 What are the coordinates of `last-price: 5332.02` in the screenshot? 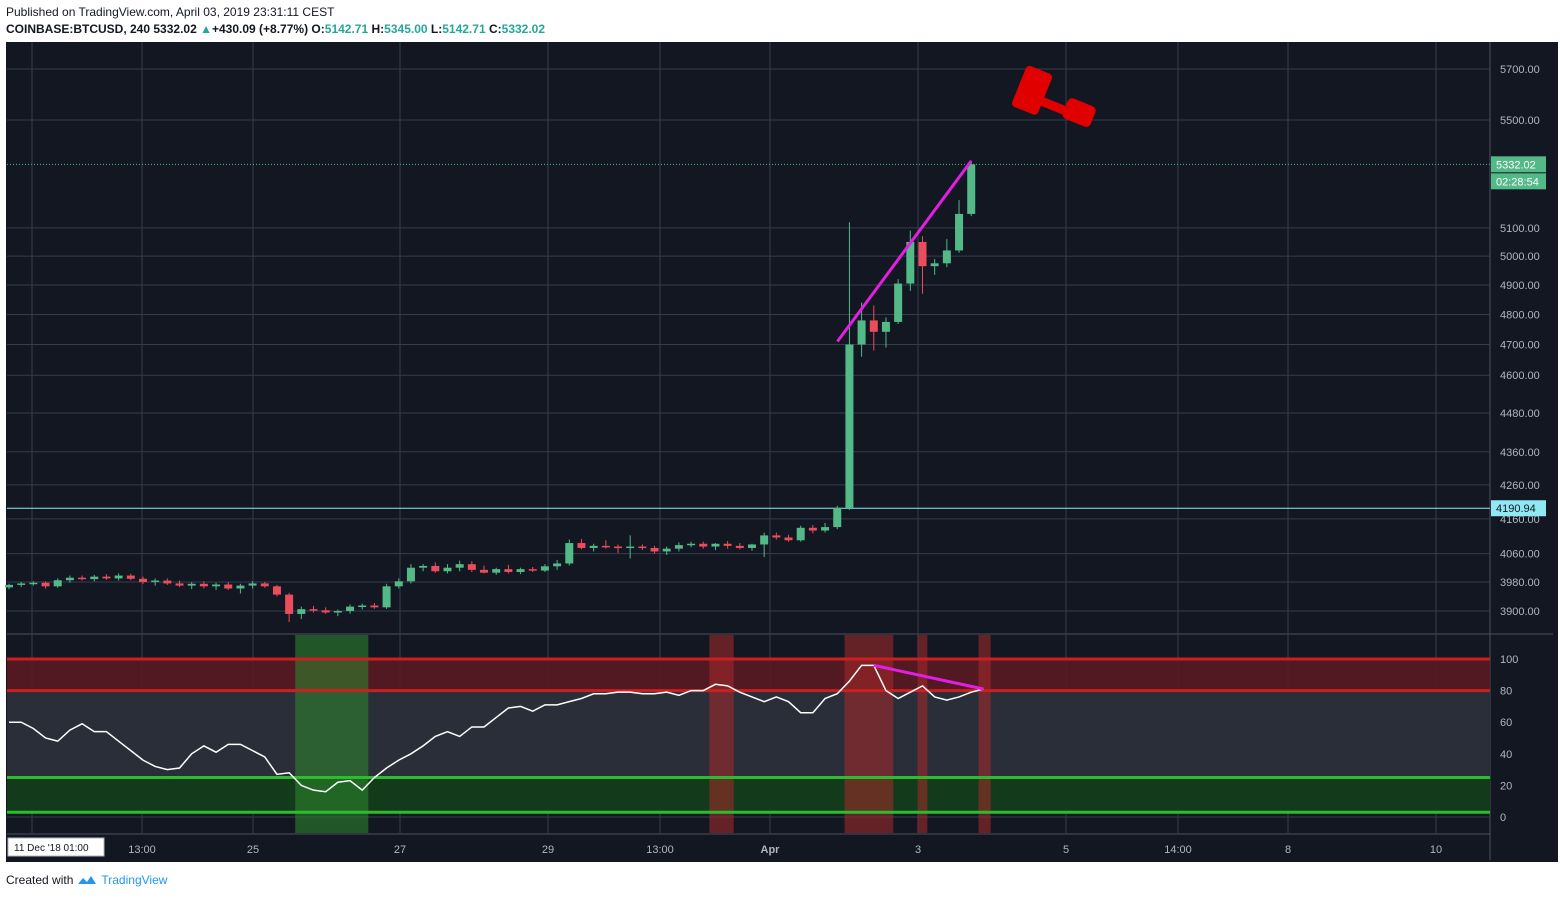 It's located at (175, 29).